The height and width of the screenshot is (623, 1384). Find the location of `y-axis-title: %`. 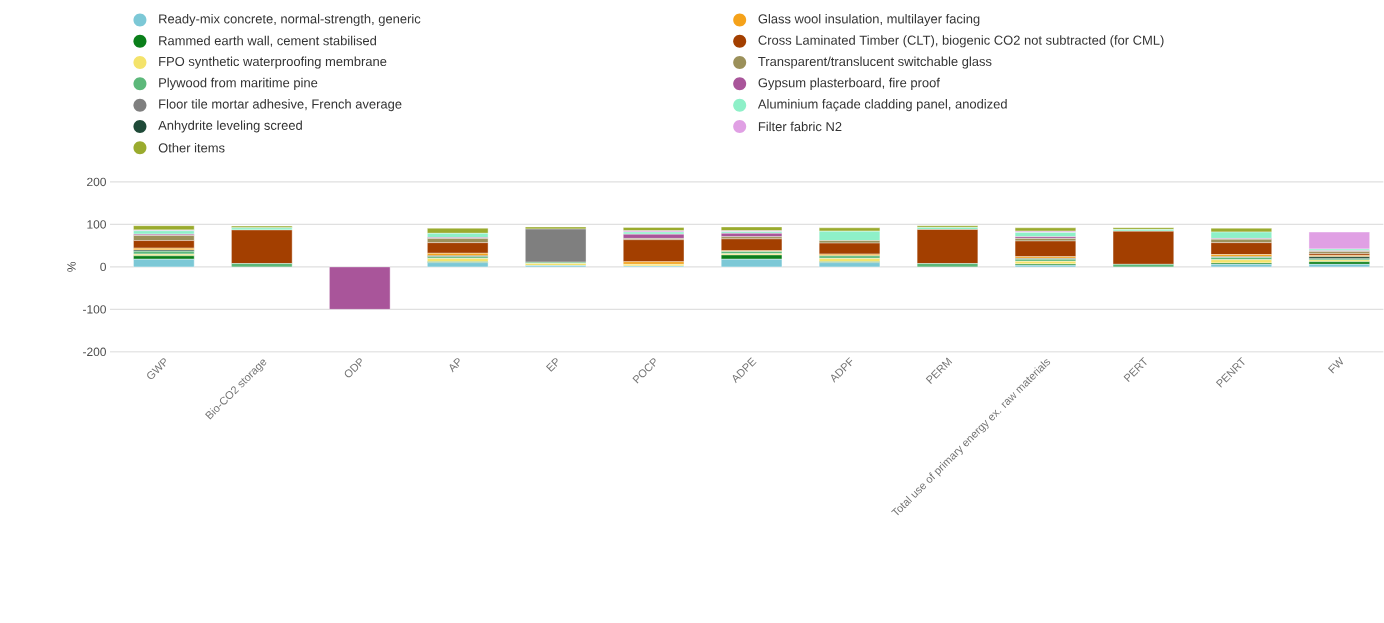

y-axis-title: % is located at coordinates (71, 267).